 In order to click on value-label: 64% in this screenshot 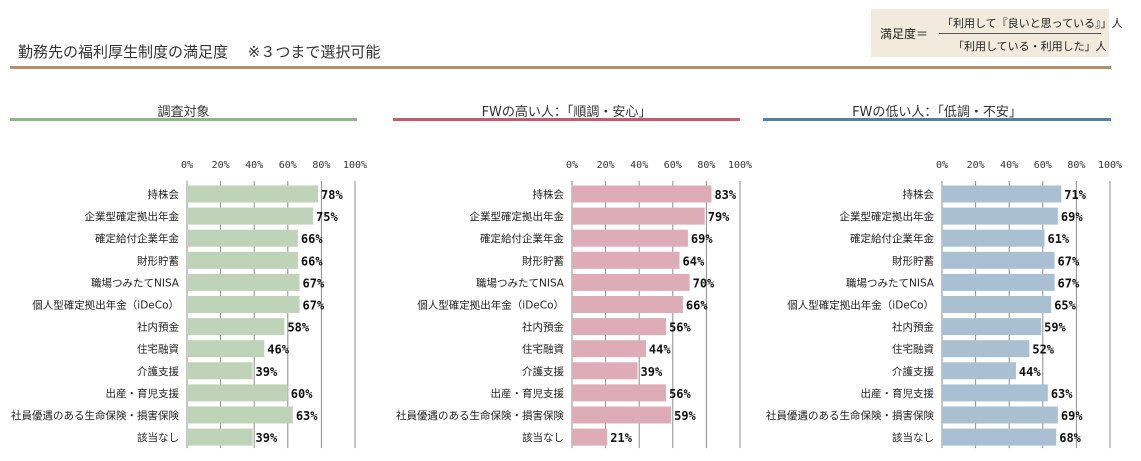, I will do `click(694, 261)`.